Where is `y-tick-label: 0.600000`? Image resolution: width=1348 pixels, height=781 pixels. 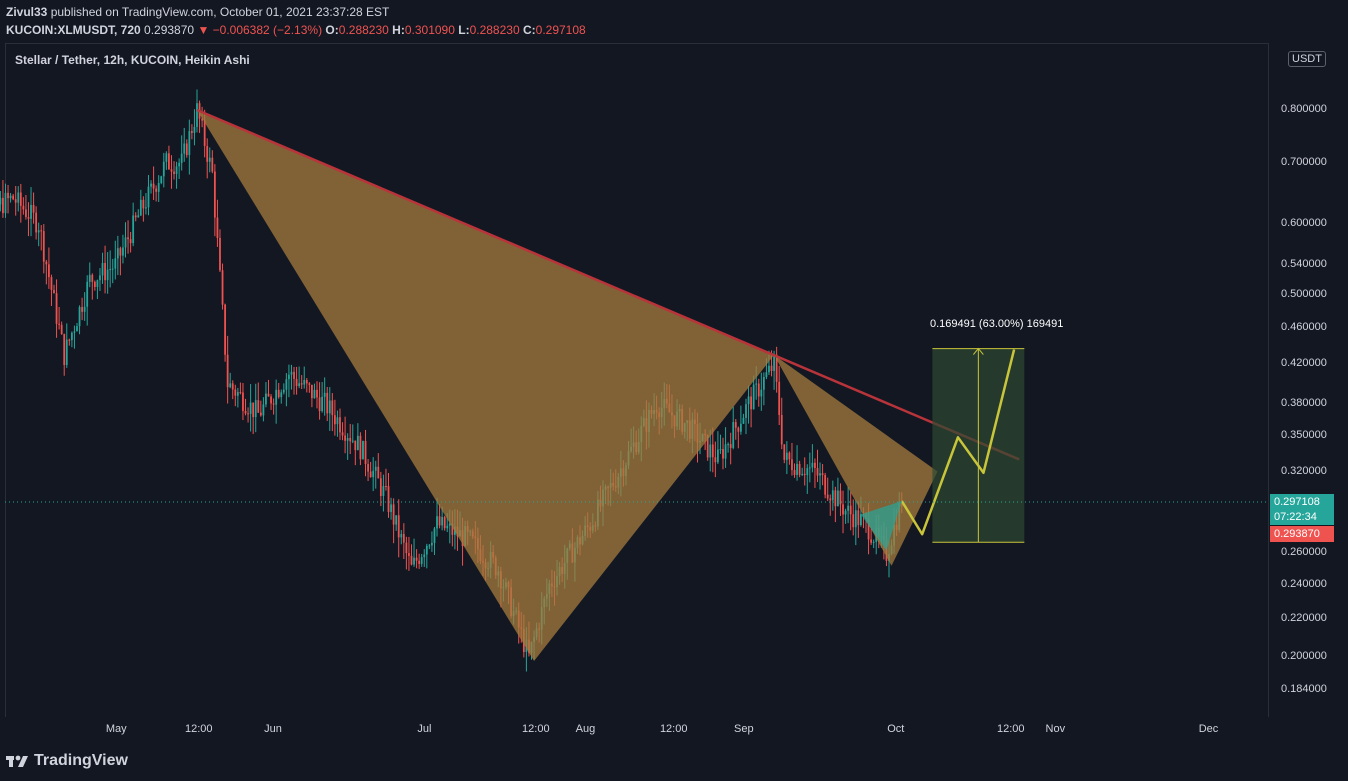
y-tick-label: 0.600000 is located at coordinates (1304, 222).